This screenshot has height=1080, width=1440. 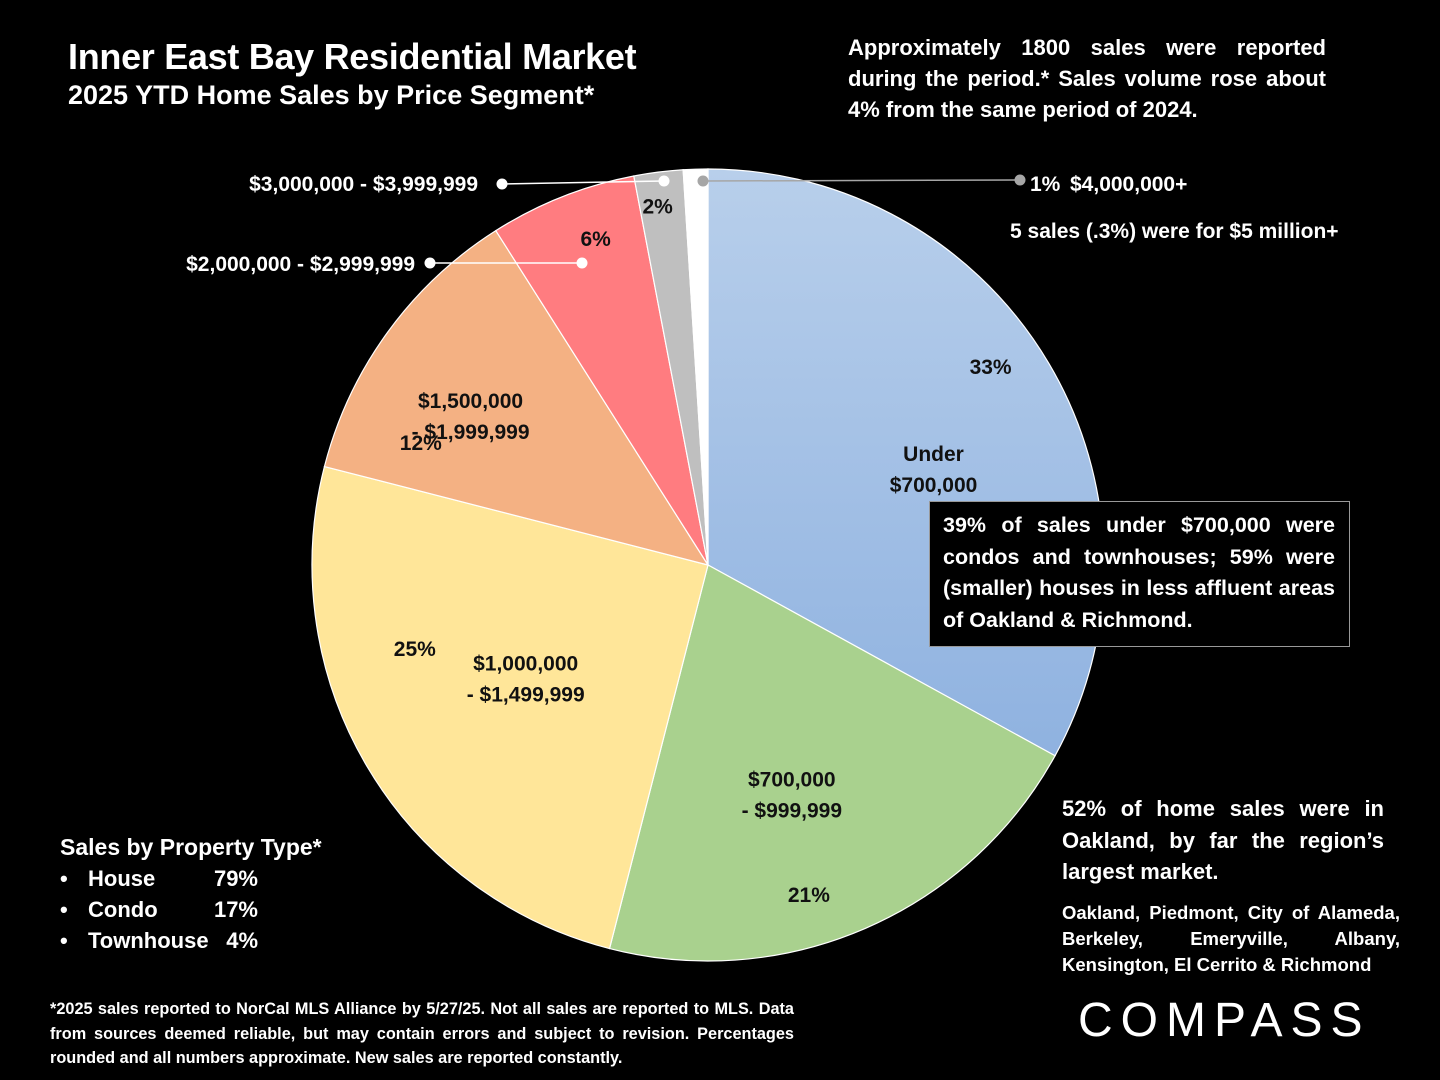 What do you see at coordinates (191, 847) in the screenshot?
I see `property-type-title: Sales by Property Type*` at bounding box center [191, 847].